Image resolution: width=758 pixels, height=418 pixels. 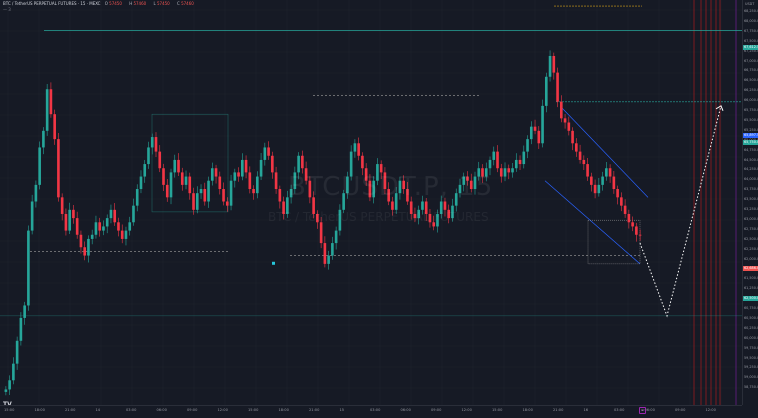 What do you see at coordinates (751, 357) in the screenshot?
I see `price-axis-label: 59,500.0` at bounding box center [751, 357].